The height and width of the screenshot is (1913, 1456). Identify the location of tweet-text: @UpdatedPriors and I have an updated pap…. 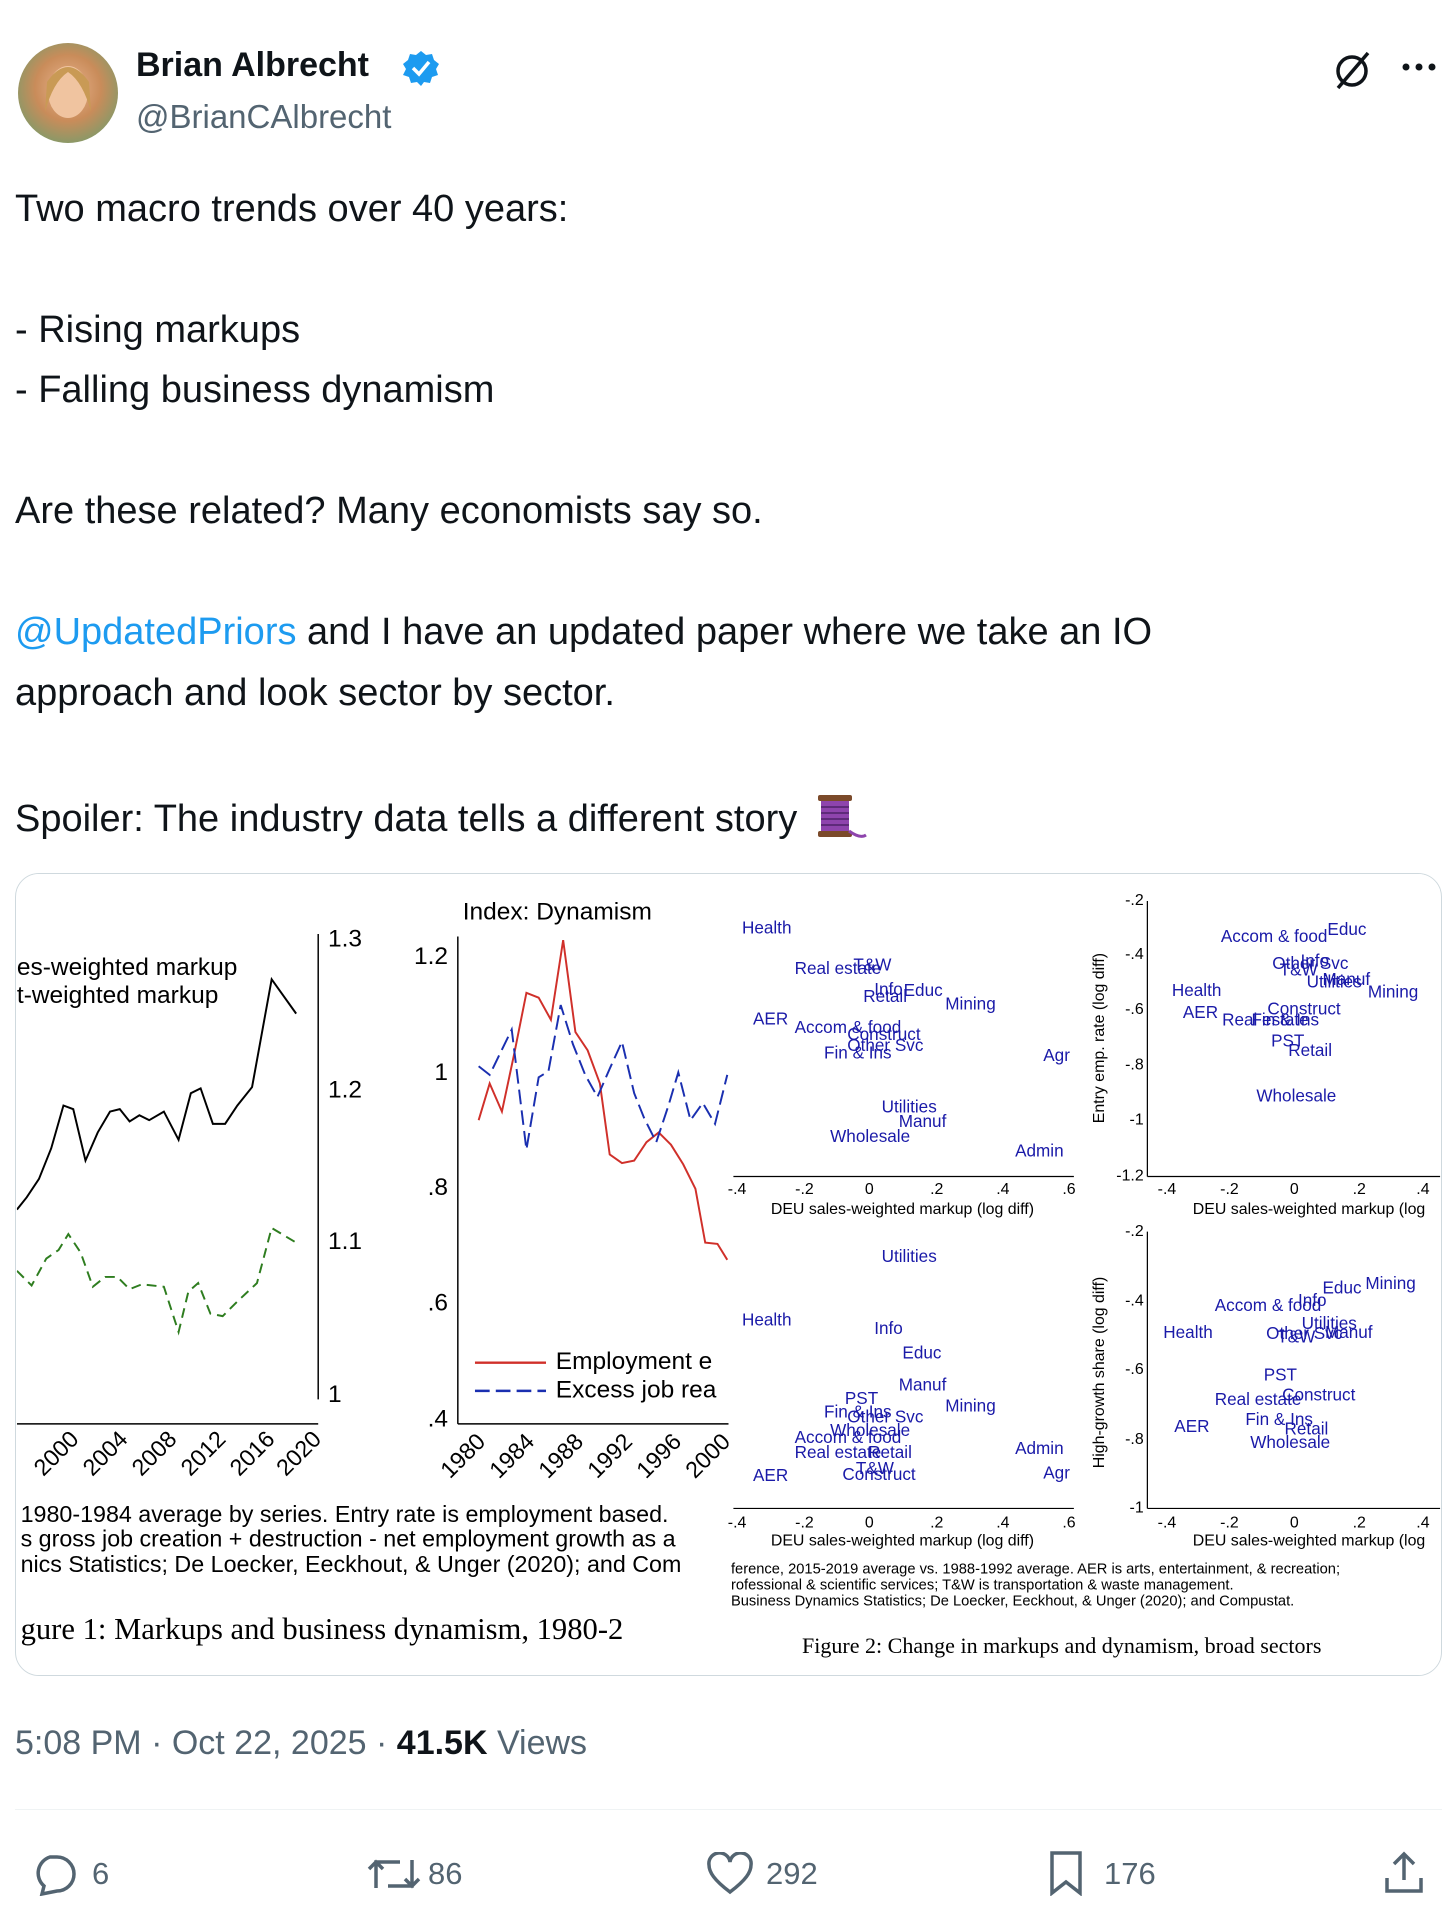
(583, 632).